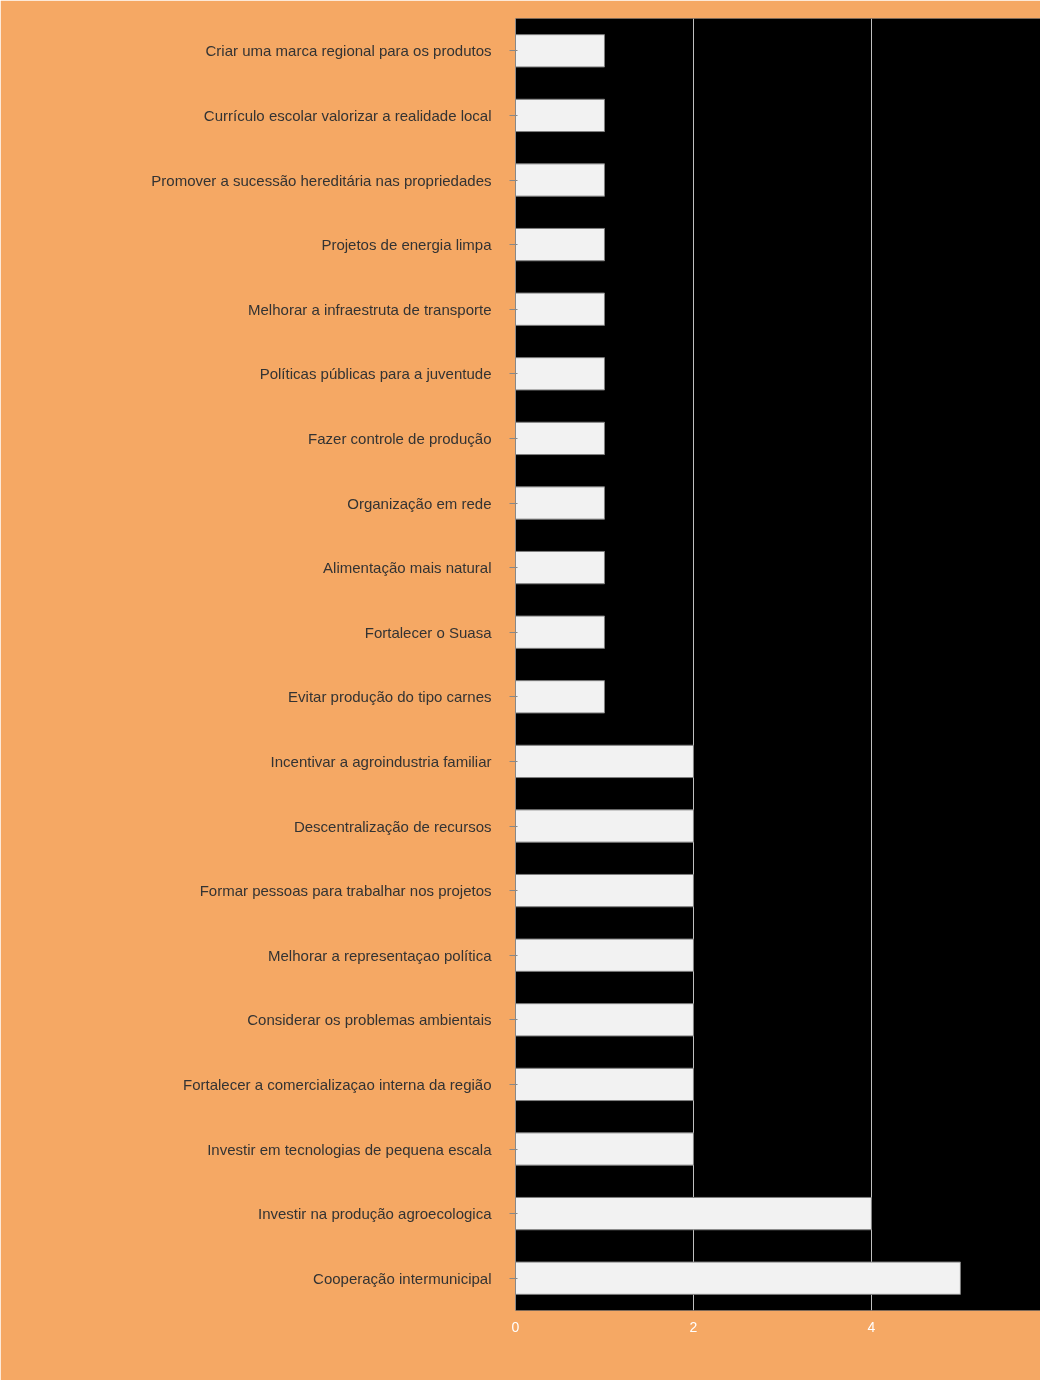 This screenshot has height=1387, width=1046. What do you see at coordinates (375, 1214) in the screenshot?
I see `y-tick-label: Investir na produção agroecologica` at bounding box center [375, 1214].